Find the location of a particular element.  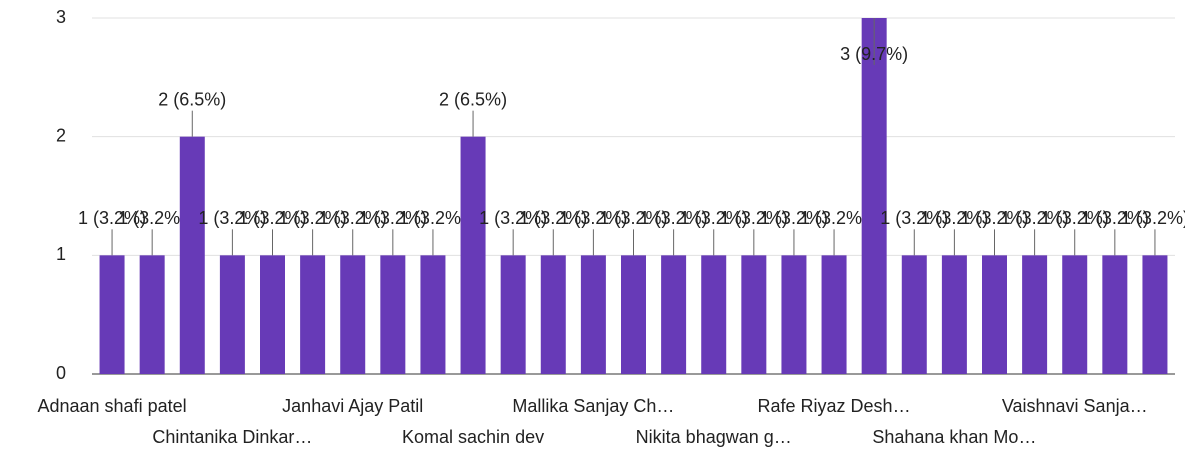

x-tick-label: Janhavi Ajay Patil is located at coordinates (352, 406).